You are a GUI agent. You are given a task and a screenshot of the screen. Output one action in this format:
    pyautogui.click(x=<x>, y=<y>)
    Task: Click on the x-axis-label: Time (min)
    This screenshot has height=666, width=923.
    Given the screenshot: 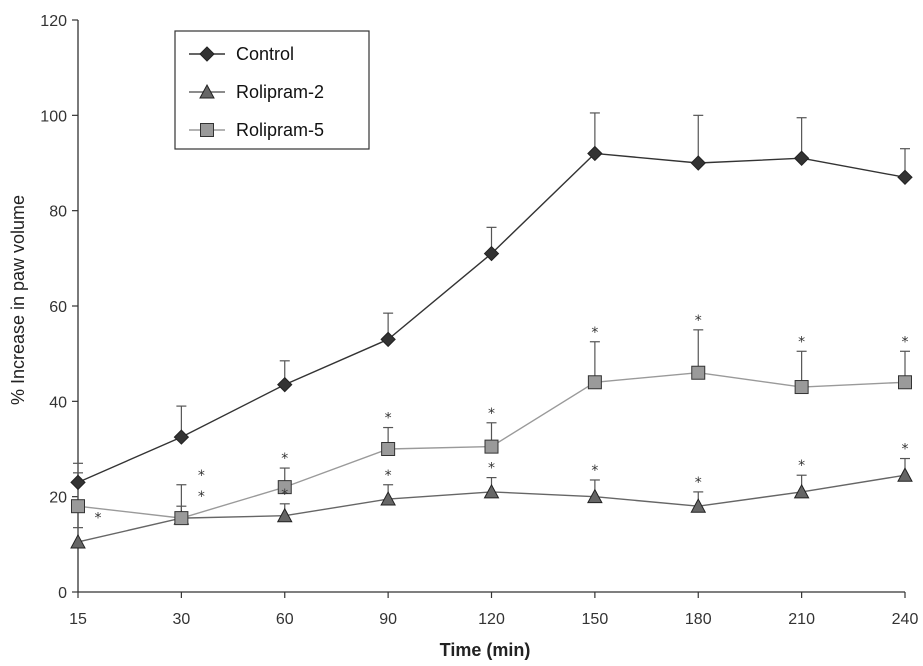 What is the action you would take?
    pyautogui.click(x=485, y=650)
    